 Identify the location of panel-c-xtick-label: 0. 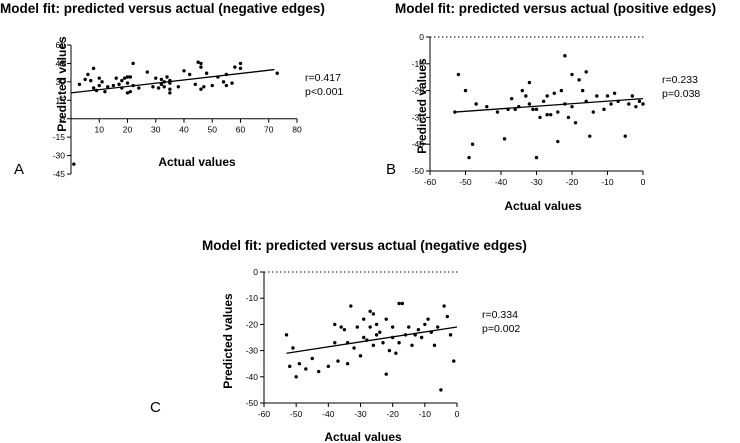
(457, 414).